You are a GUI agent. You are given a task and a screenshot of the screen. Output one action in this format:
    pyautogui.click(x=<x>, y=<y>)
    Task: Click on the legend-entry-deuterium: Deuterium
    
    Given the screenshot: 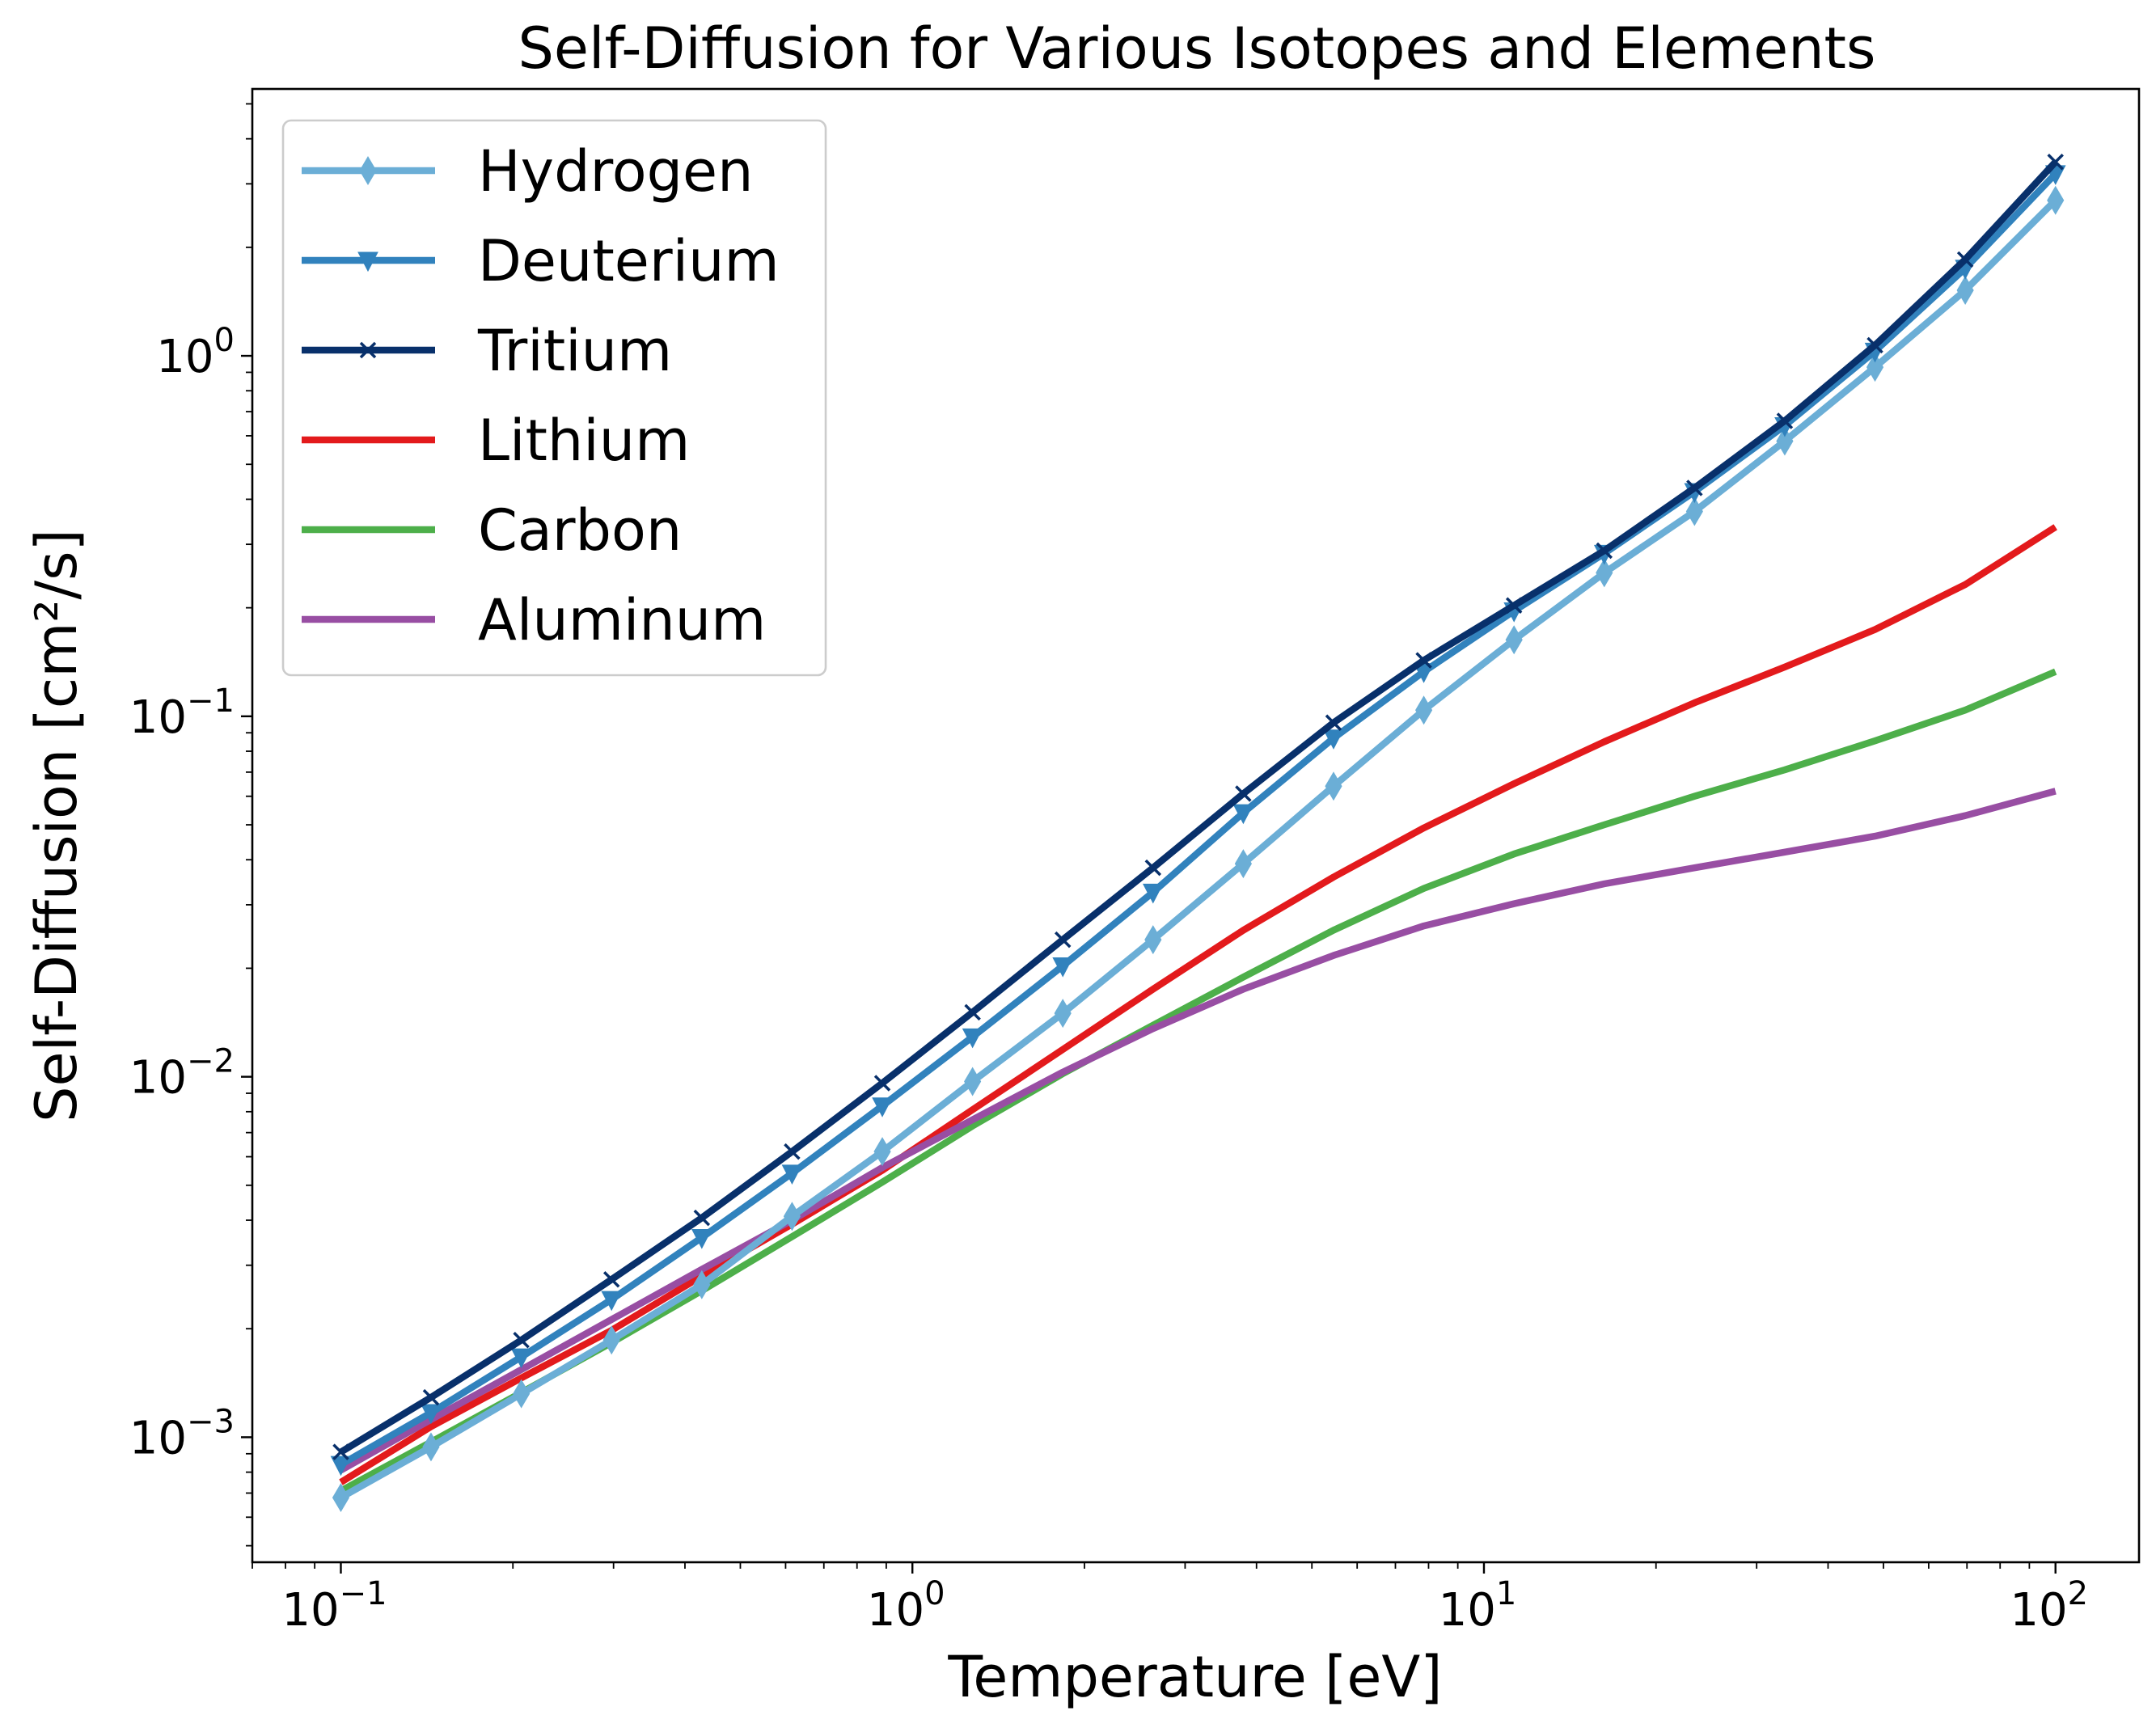 What is the action you would take?
    pyautogui.click(x=541, y=261)
    